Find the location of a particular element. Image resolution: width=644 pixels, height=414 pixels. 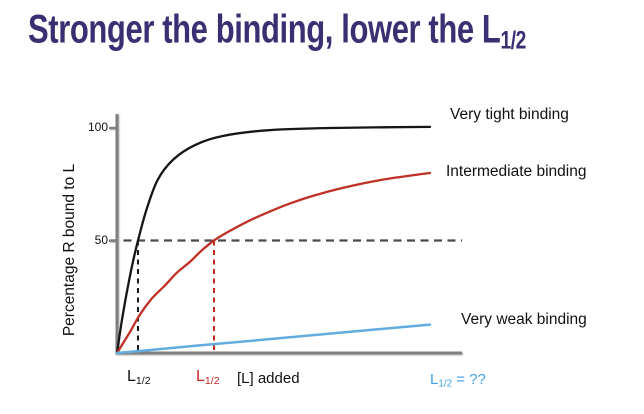

y-tick-label-100: 100 is located at coordinates (97, 127).